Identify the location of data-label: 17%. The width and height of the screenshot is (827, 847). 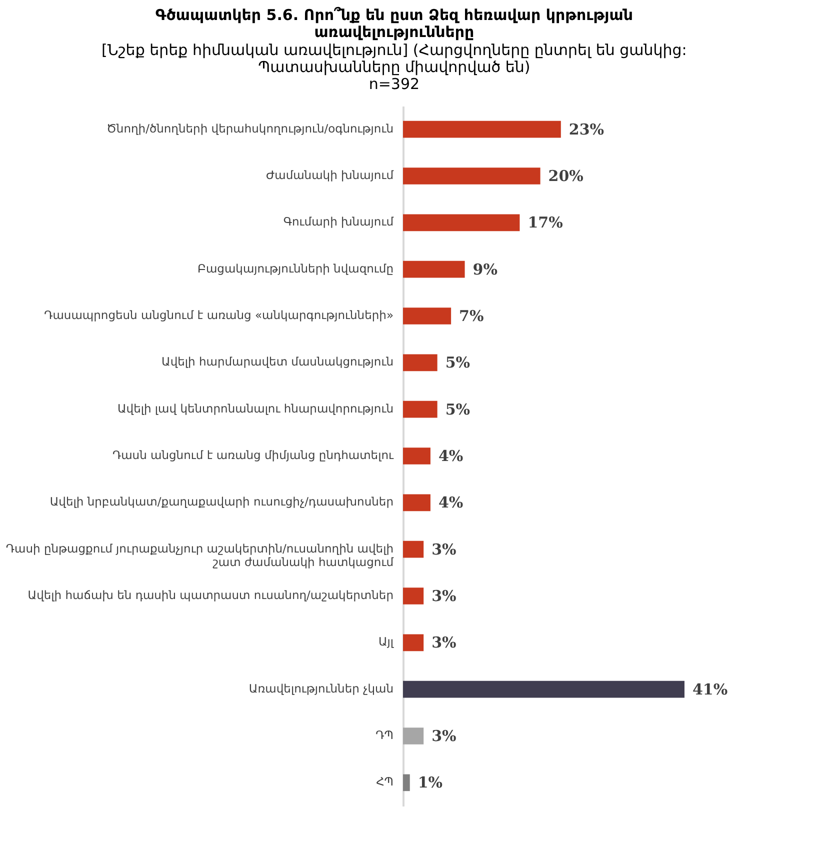
(545, 223).